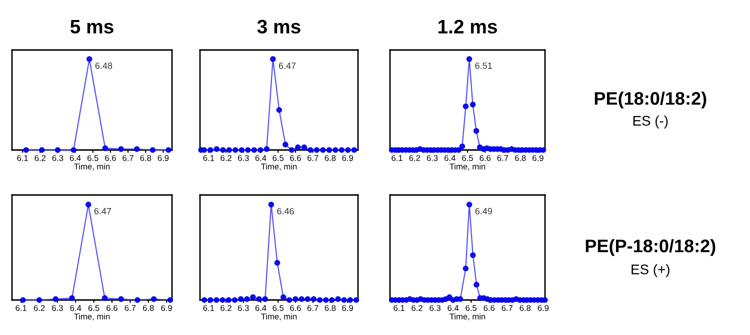 The height and width of the screenshot is (335, 750). Describe the element at coordinates (650, 100) in the screenshot. I see `text: PE(18:0/18:2)` at that location.